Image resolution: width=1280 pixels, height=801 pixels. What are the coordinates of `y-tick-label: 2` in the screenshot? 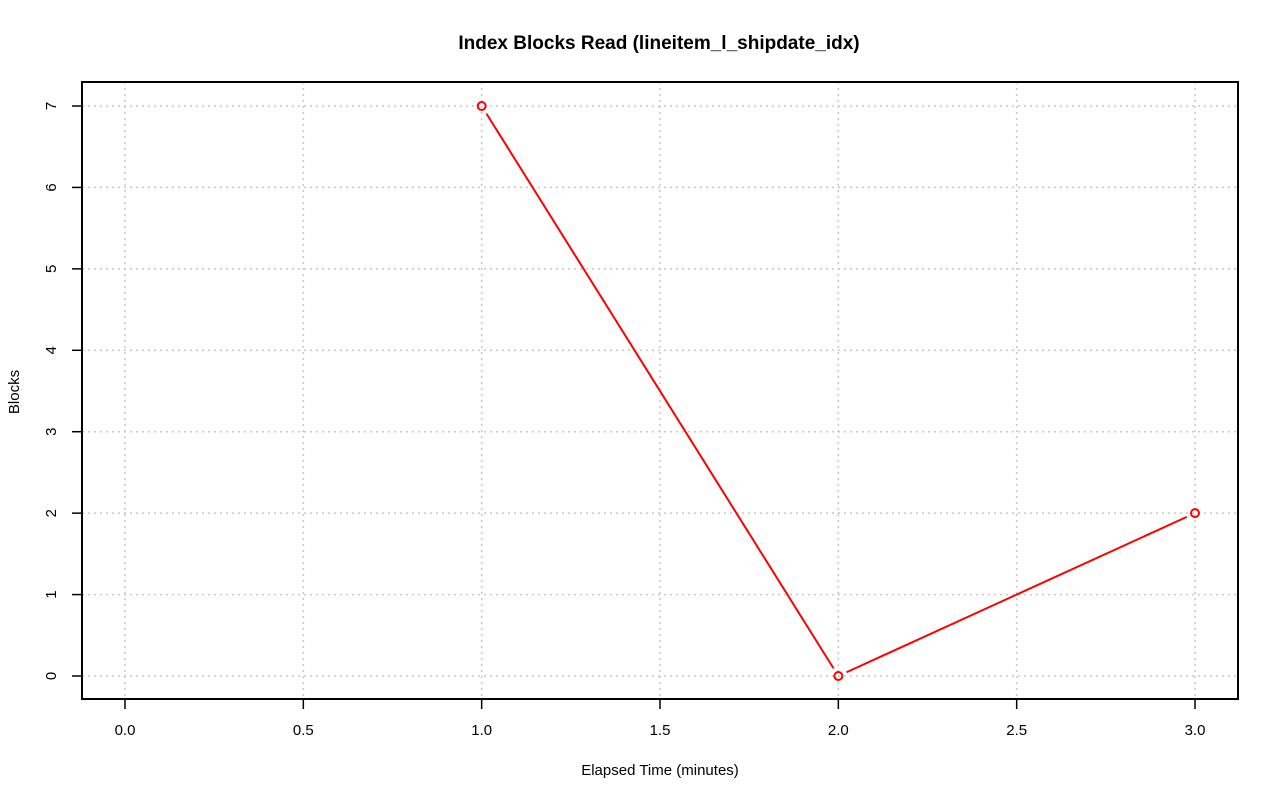 It's located at (51, 513).